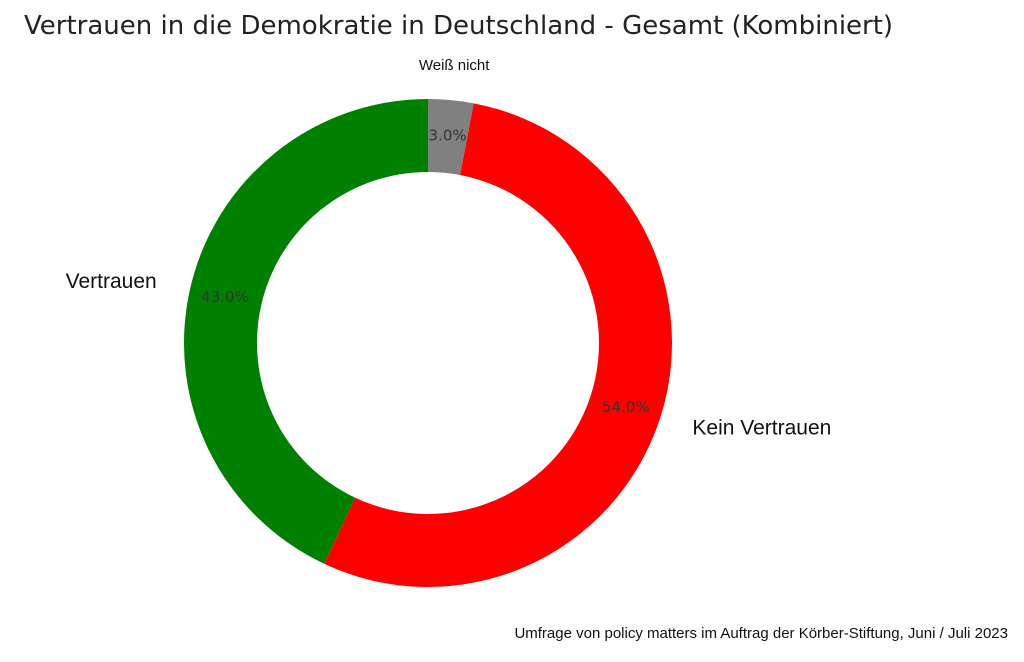 This screenshot has height=662, width=1024. I want to click on value-label-kein-vertrauen: 54.0%, so click(626, 407).